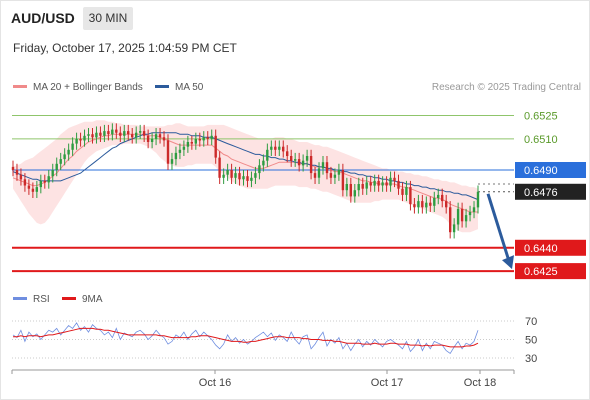  What do you see at coordinates (92, 299) in the screenshot?
I see `rsi-ma-legend-label: 9MA` at bounding box center [92, 299].